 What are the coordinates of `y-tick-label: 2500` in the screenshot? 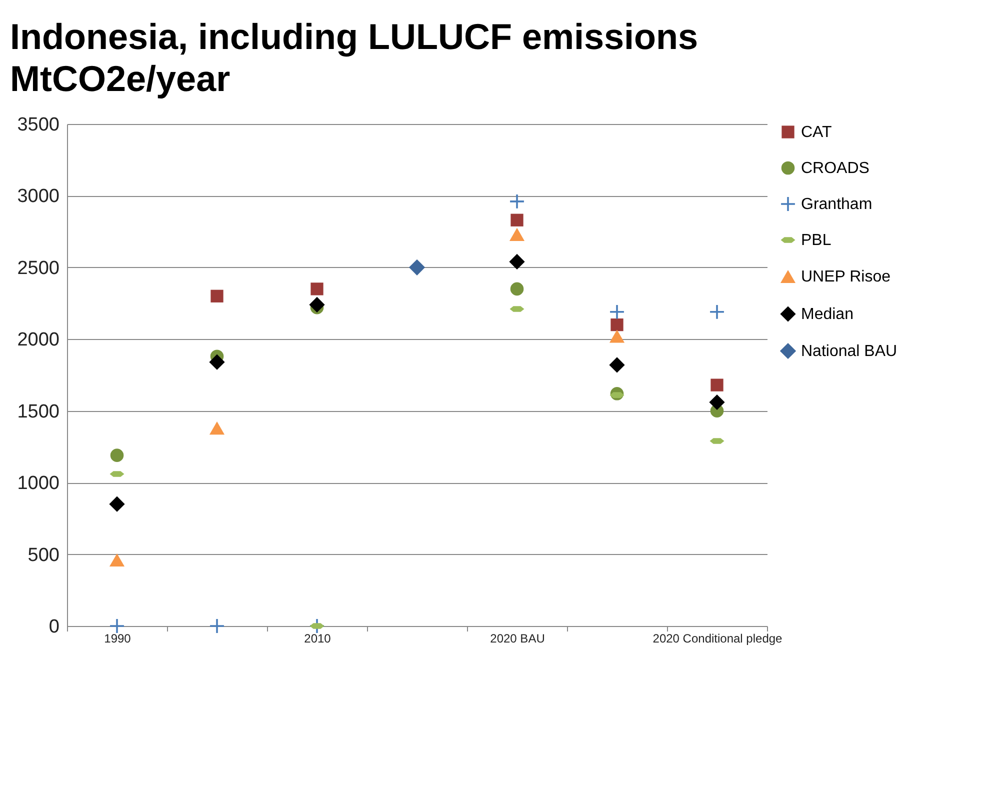 It's located at (38, 268).